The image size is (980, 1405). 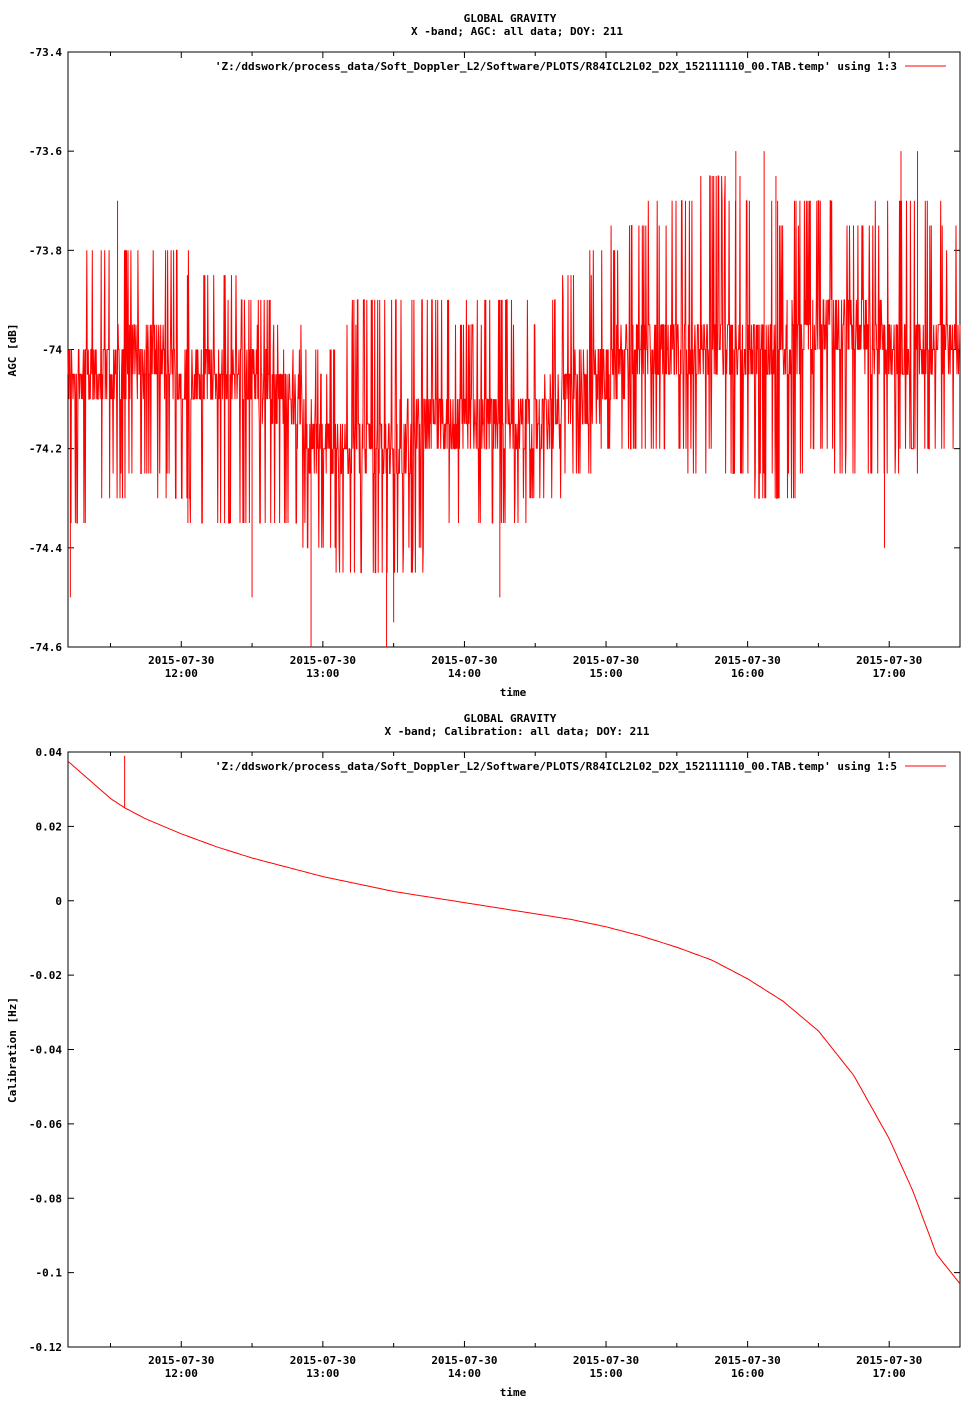 What do you see at coordinates (12, 350) in the screenshot?
I see `agc-chart-y-axis-label: AGC [dB]` at bounding box center [12, 350].